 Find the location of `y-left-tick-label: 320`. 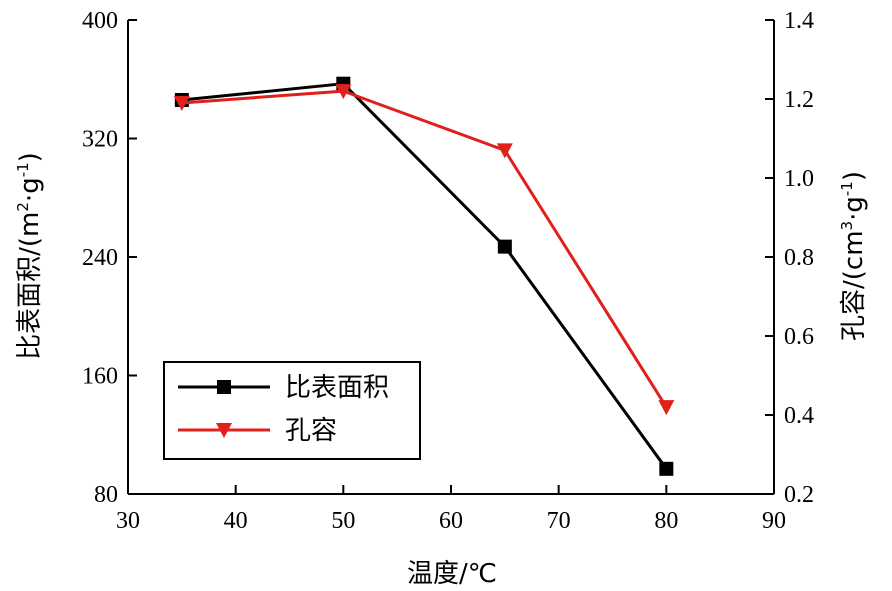

y-left-tick-label: 320 is located at coordinates (100, 140).